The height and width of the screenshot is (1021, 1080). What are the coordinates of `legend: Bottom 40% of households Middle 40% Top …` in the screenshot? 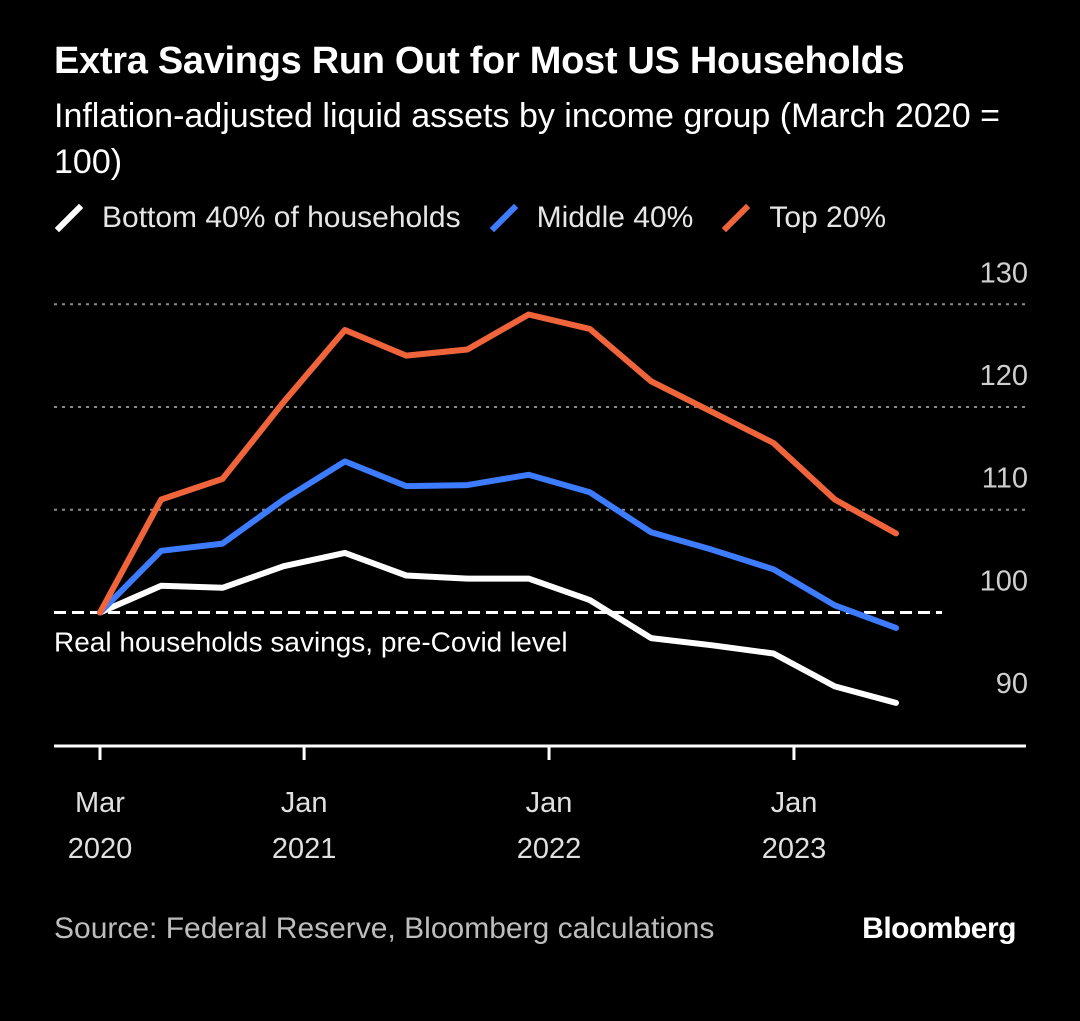 It's located at (484, 218).